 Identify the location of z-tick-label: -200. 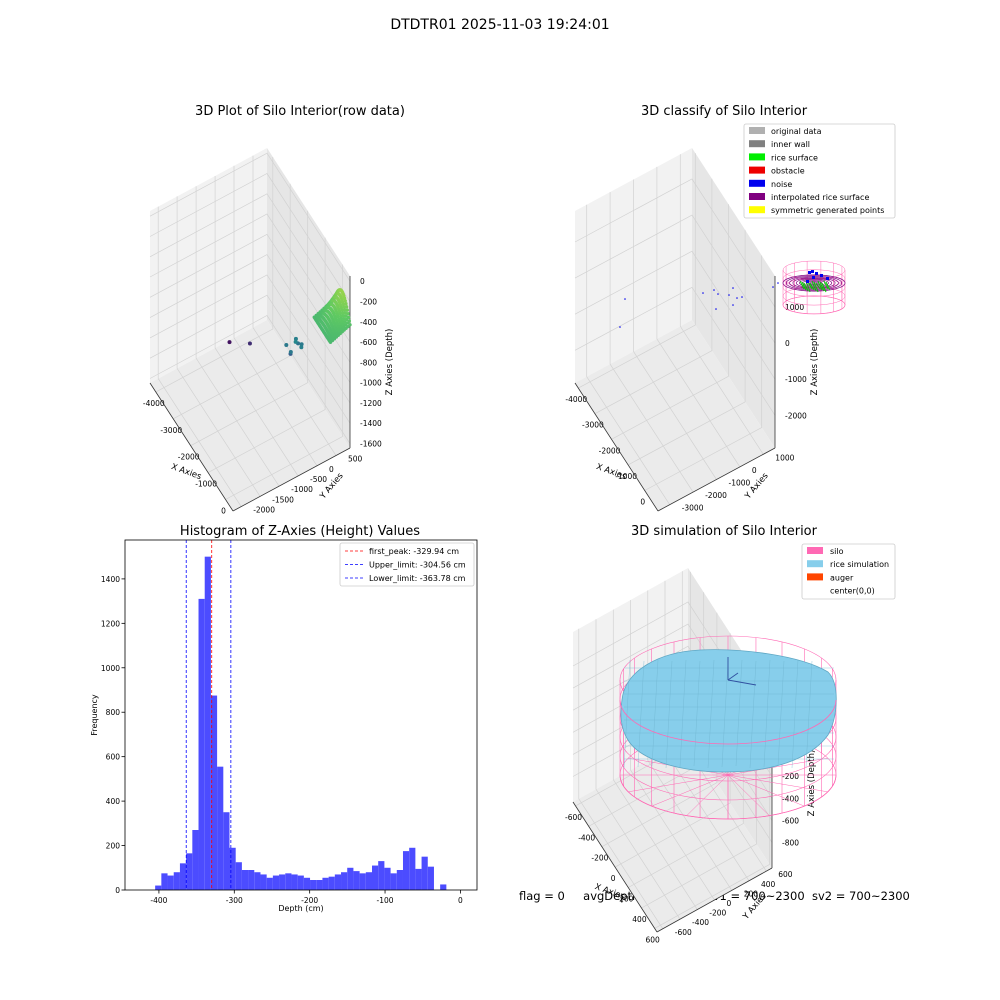
(790, 776).